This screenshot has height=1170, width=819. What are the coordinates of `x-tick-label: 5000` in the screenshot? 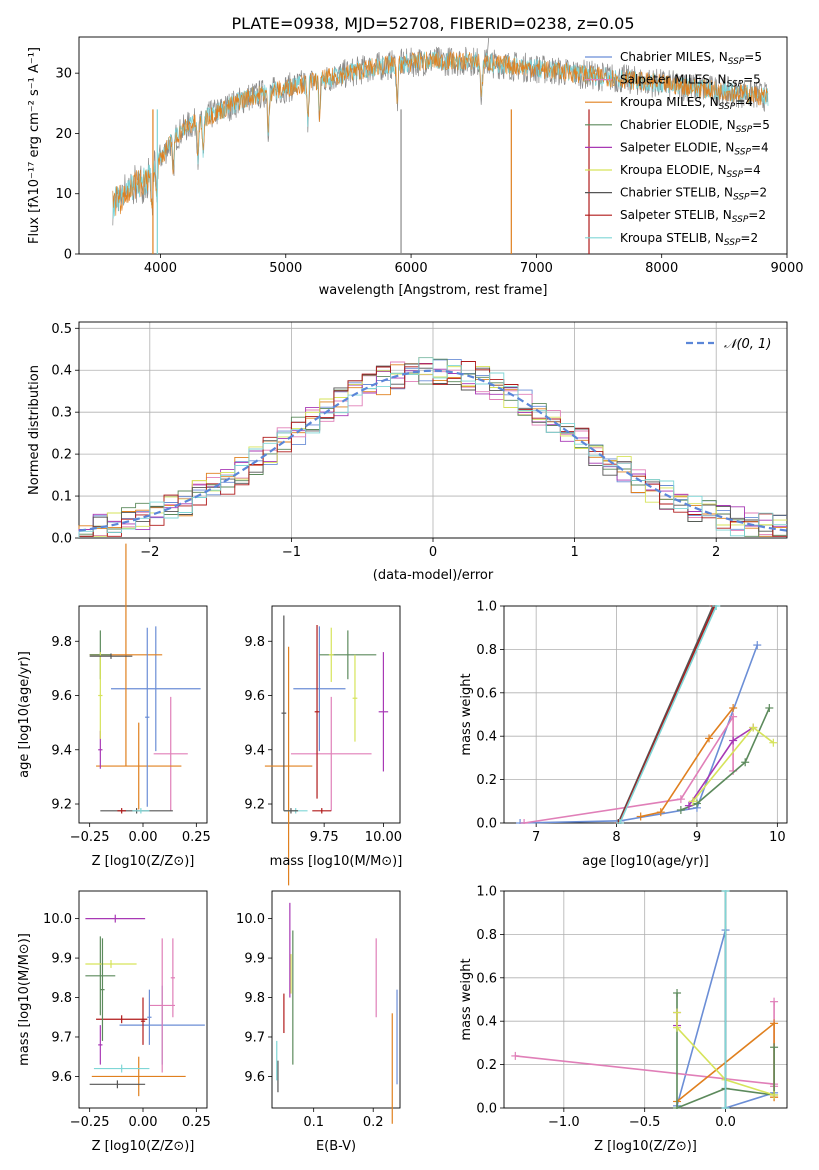 It's located at (285, 268).